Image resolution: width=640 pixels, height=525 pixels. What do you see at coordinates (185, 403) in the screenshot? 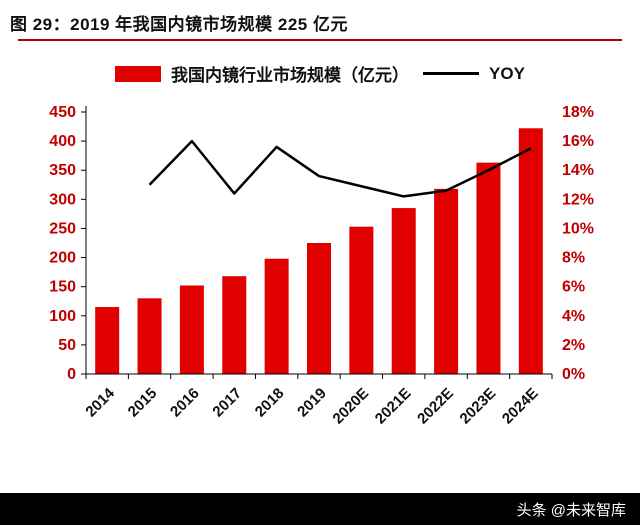
I see `svg-text: 2016` at bounding box center [185, 403].